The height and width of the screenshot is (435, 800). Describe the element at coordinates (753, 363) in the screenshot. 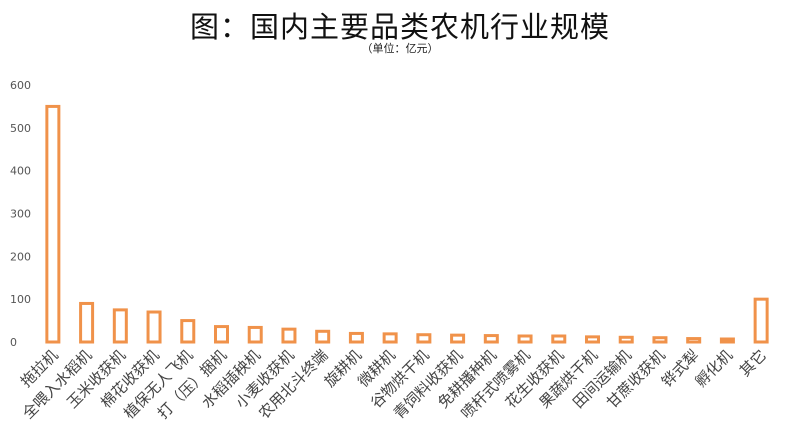

I see `x-tick-label: 其它` at that location.